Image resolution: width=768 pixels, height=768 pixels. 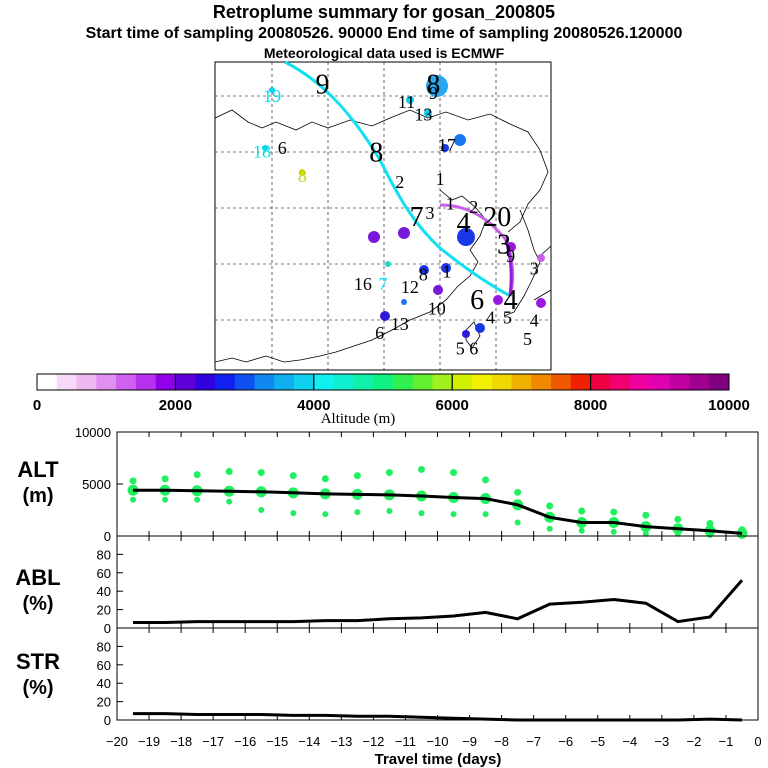 I want to click on abl-label: ABL, so click(x=37, y=577).